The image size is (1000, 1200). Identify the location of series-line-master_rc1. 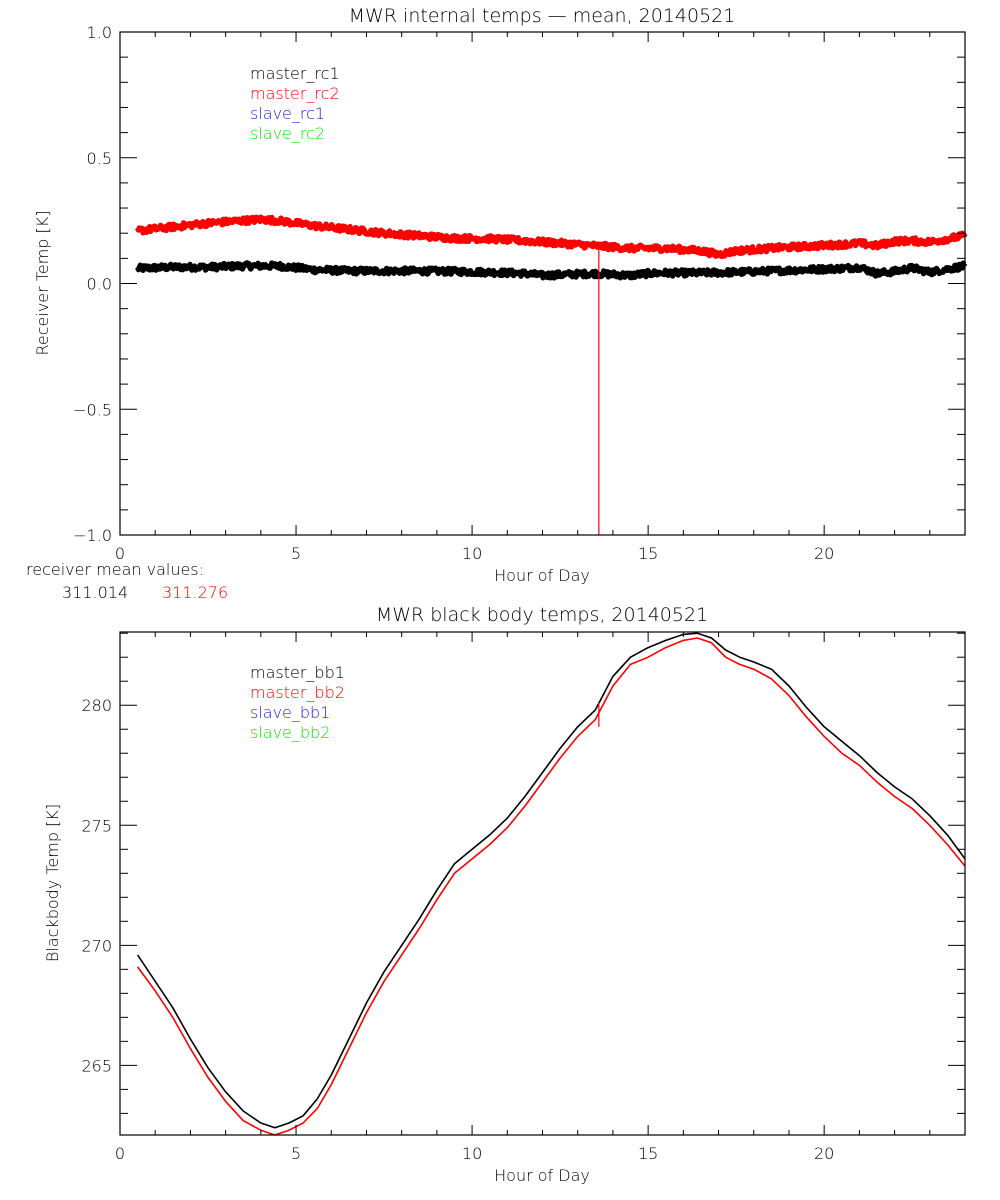
(551, 270).